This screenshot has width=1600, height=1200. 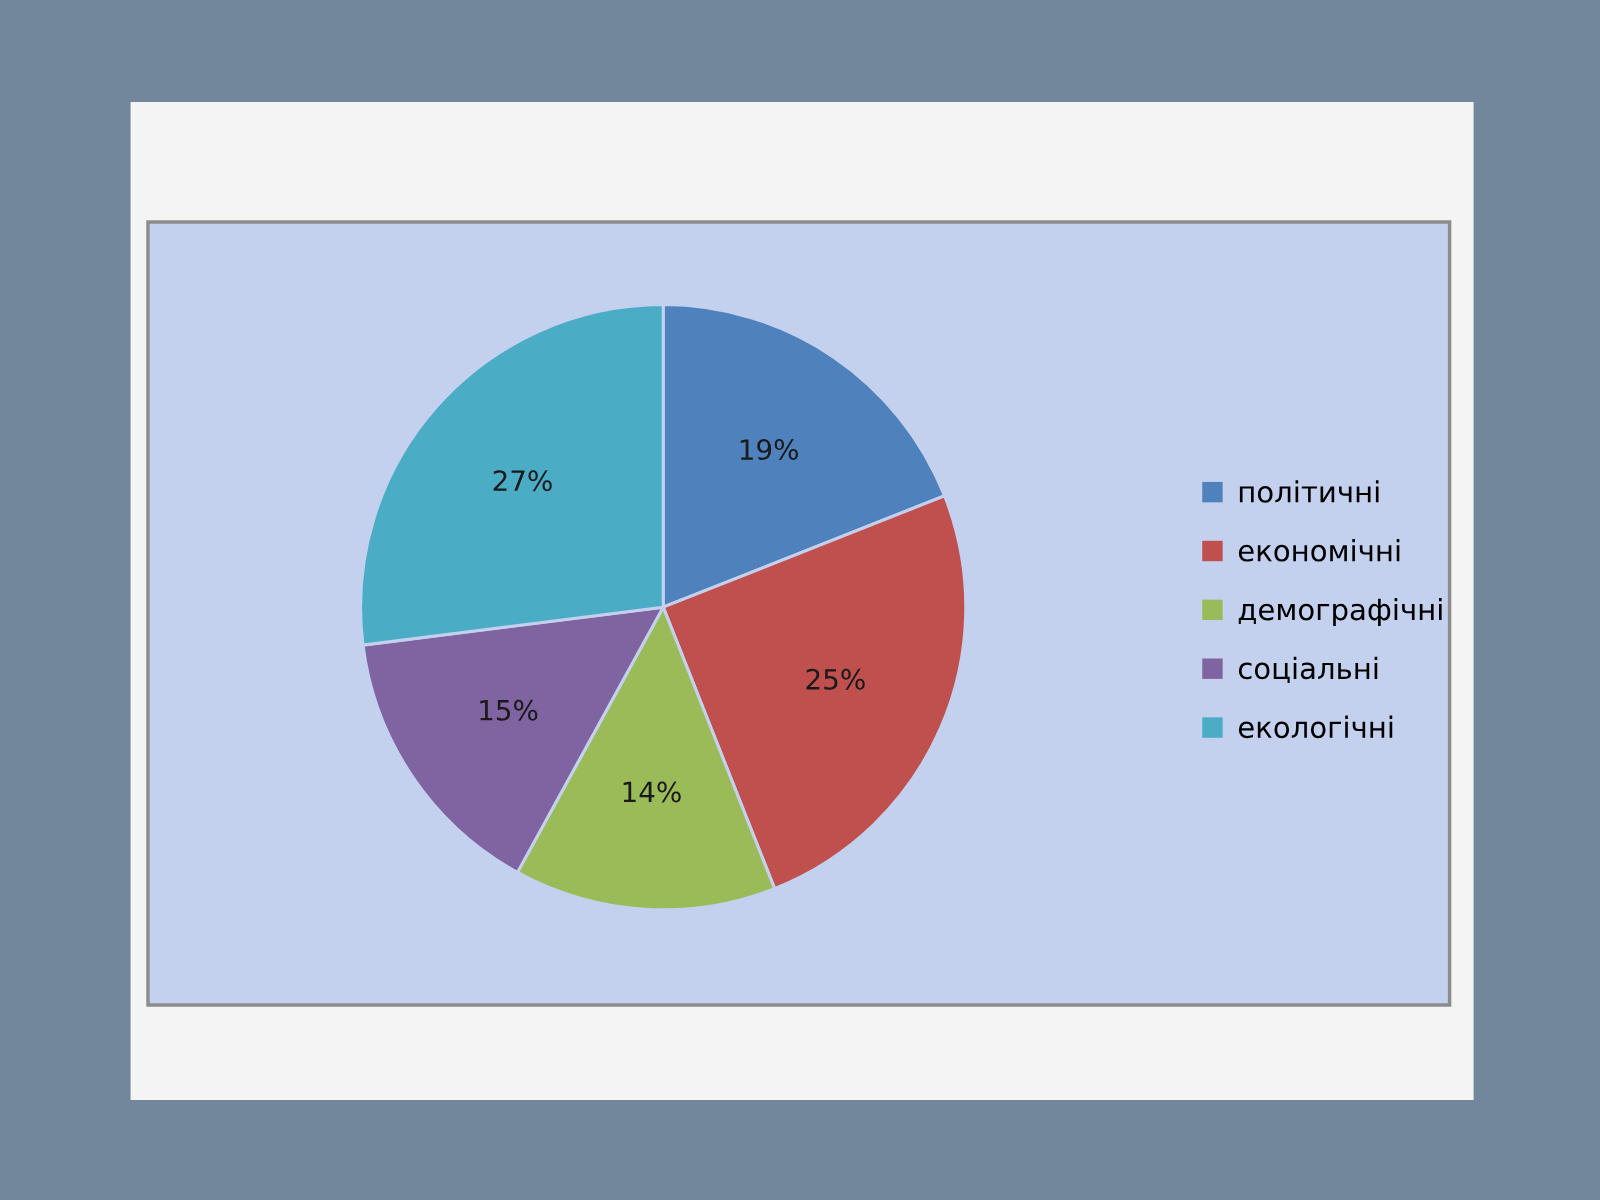 What do you see at coordinates (509, 710) in the screenshot?
I see `data-label: 15%` at bounding box center [509, 710].